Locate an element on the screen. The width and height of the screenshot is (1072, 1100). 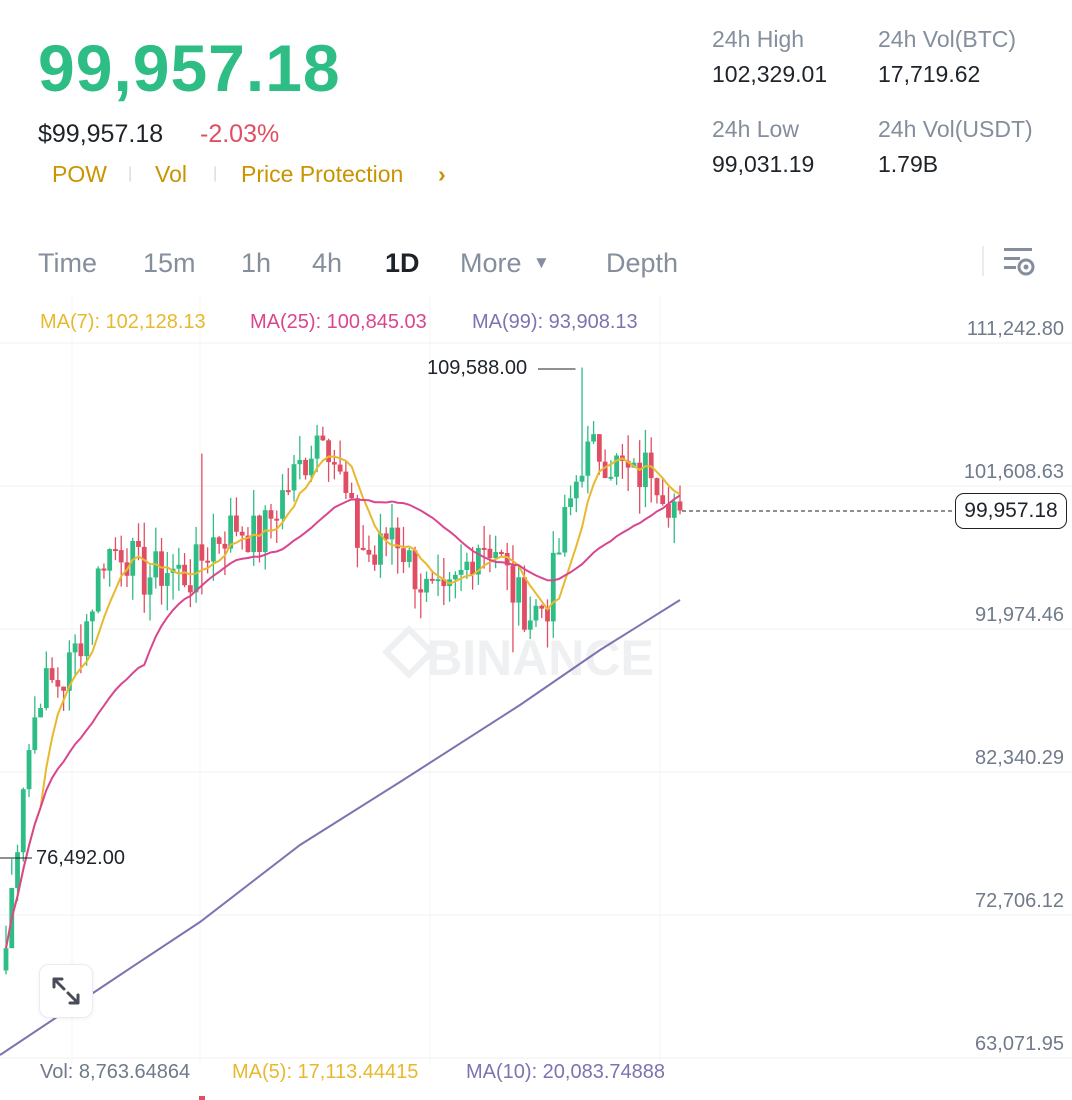
tab-time: Time is located at coordinates (67, 263).